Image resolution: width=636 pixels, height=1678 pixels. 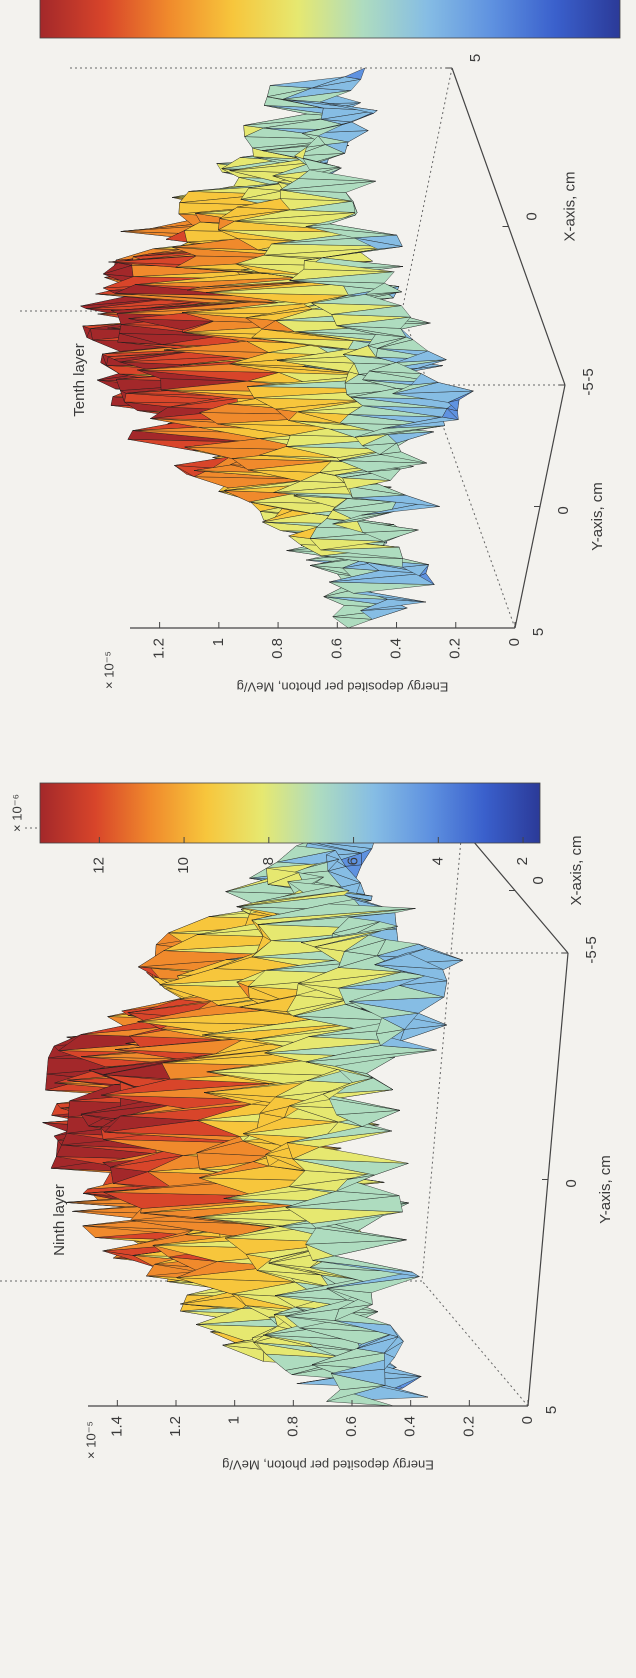 I want to click on colorbar-tick-label: 2, so click(x=522, y=861).